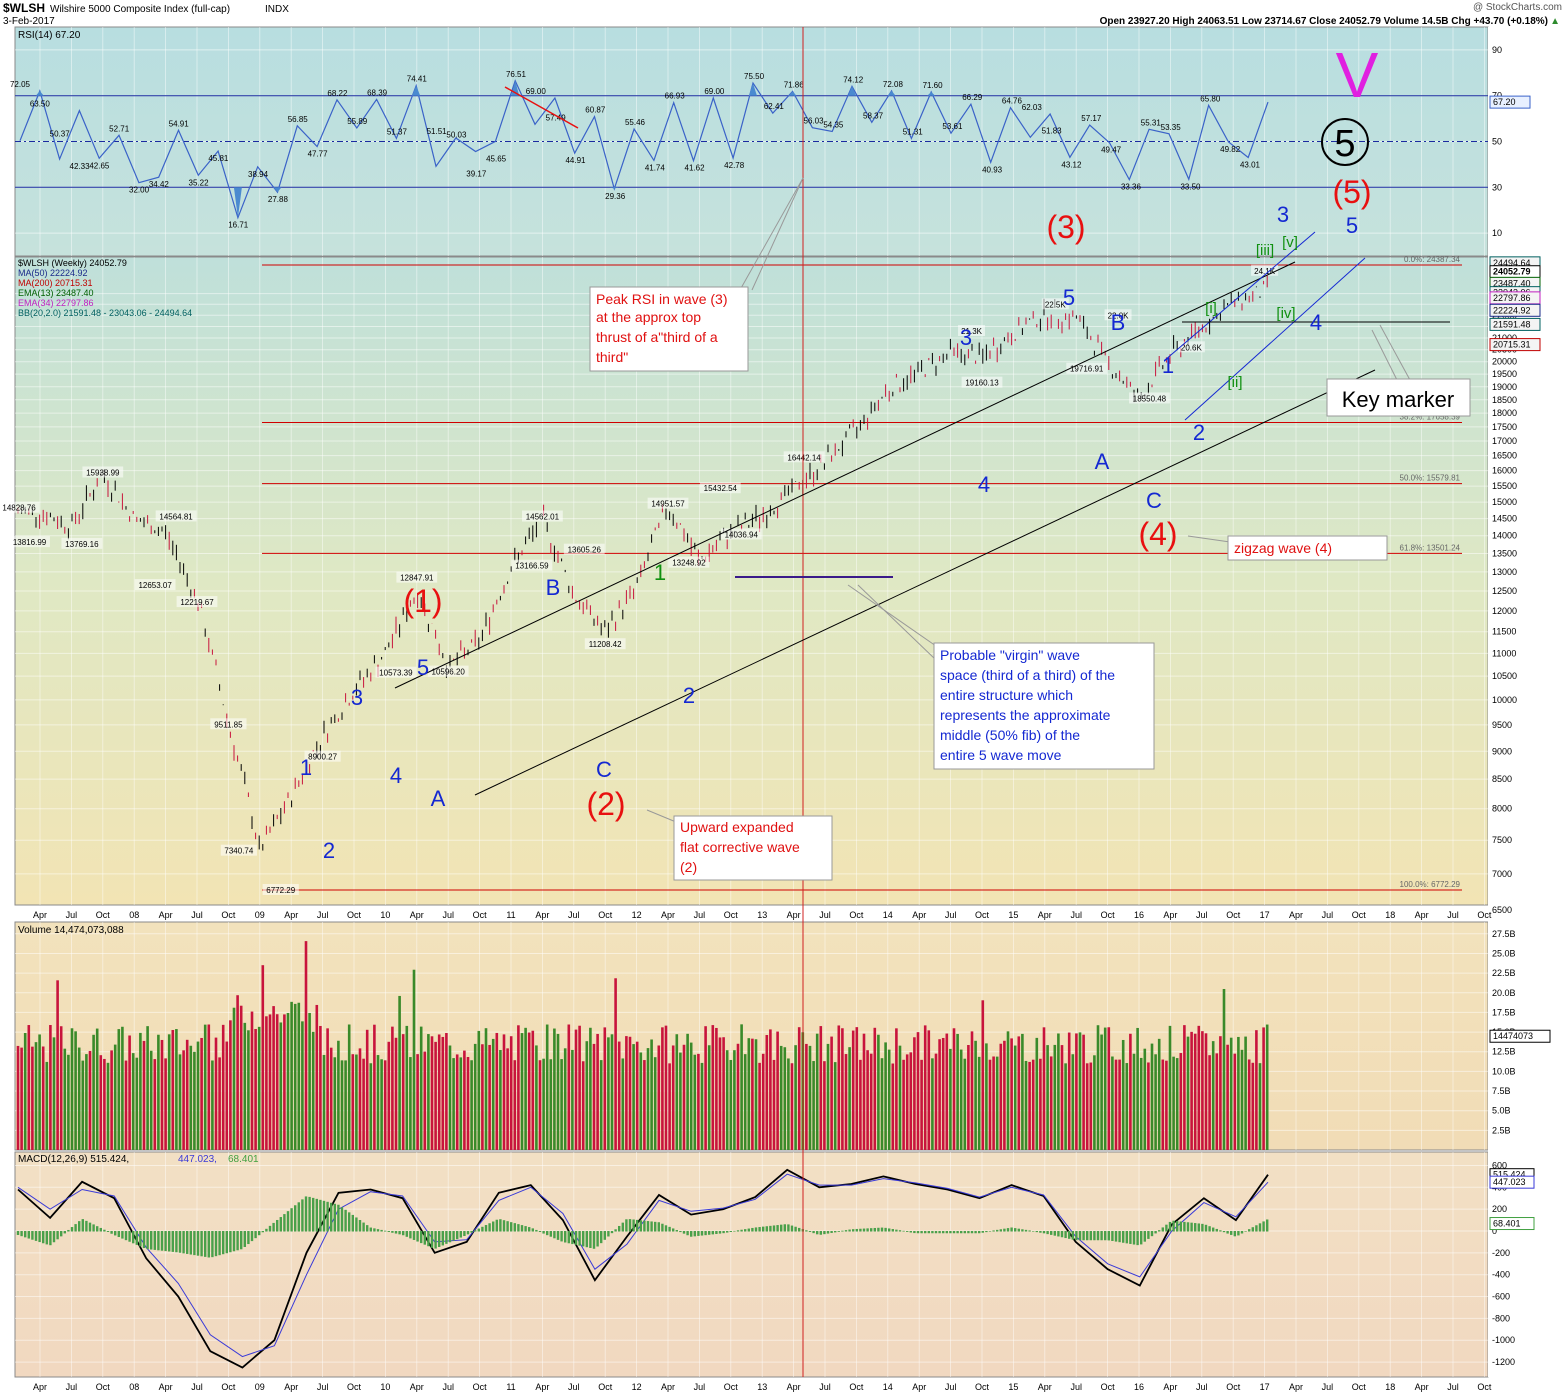 This screenshot has height=1396, width=1565. What do you see at coordinates (642, 1268) in the screenshot?
I see `macd-series` at bounding box center [642, 1268].